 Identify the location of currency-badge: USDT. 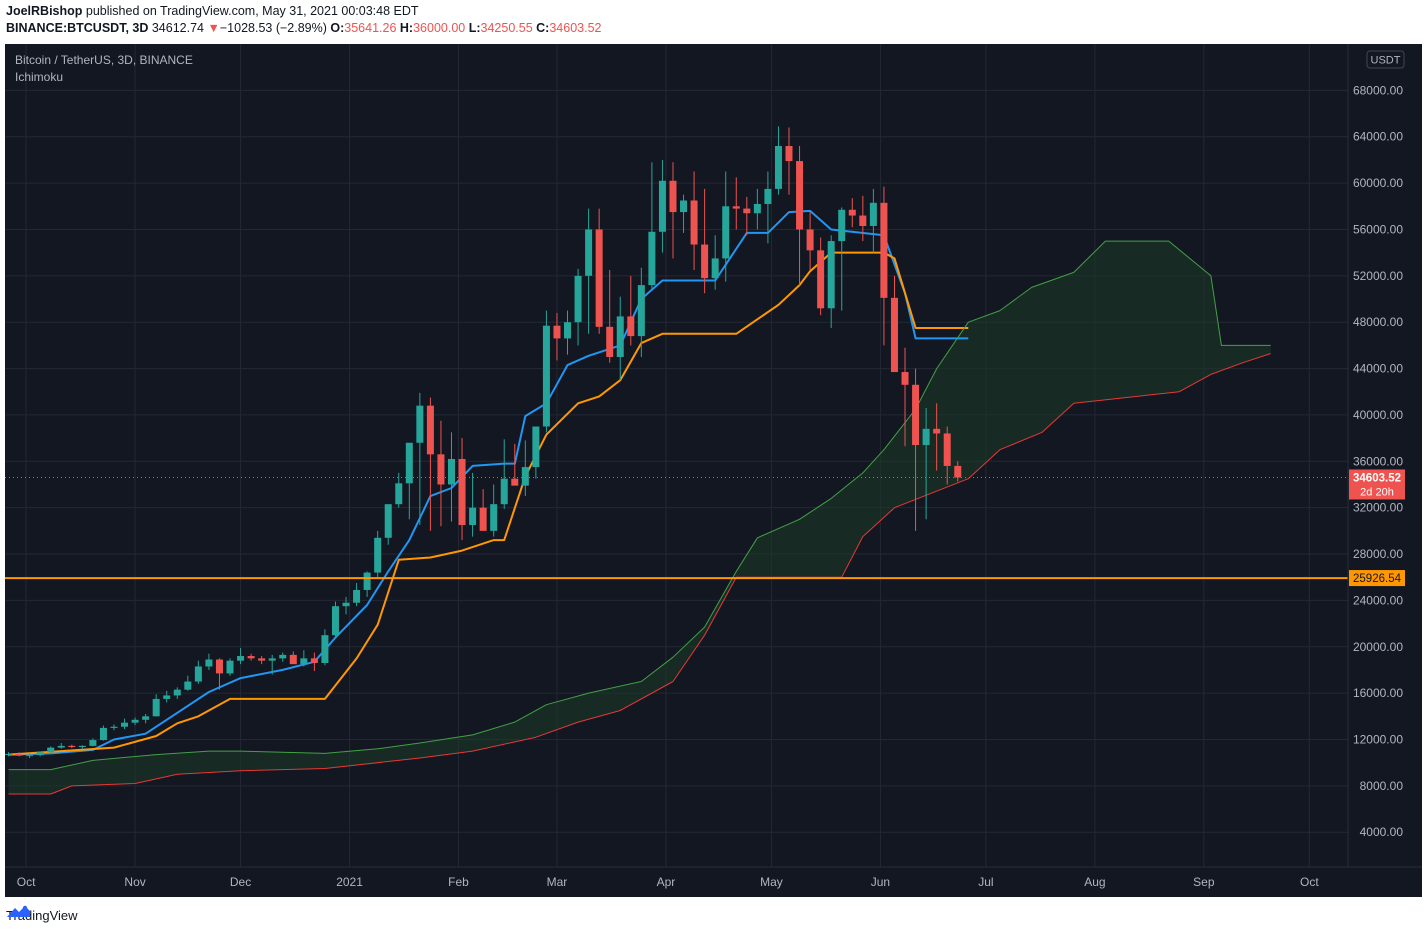
(1385, 59).